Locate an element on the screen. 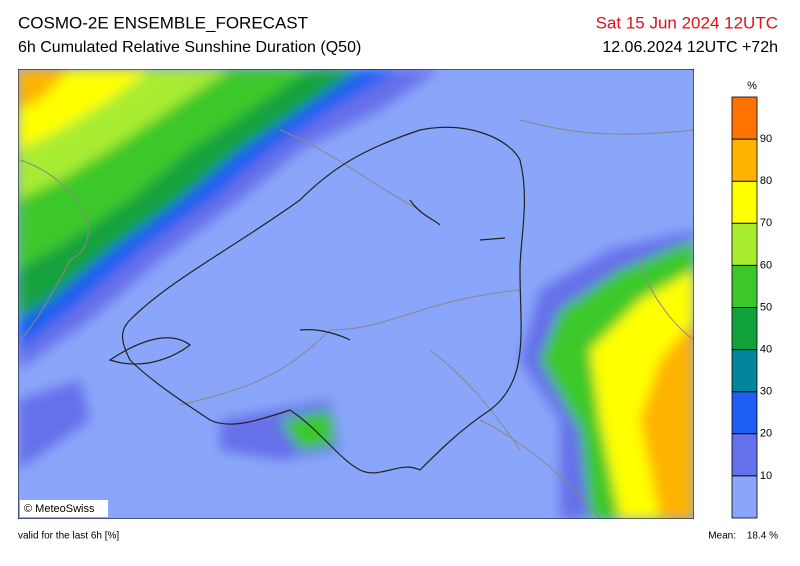 This screenshot has height=566, width=800. colorbar-frame is located at coordinates (744, 307).